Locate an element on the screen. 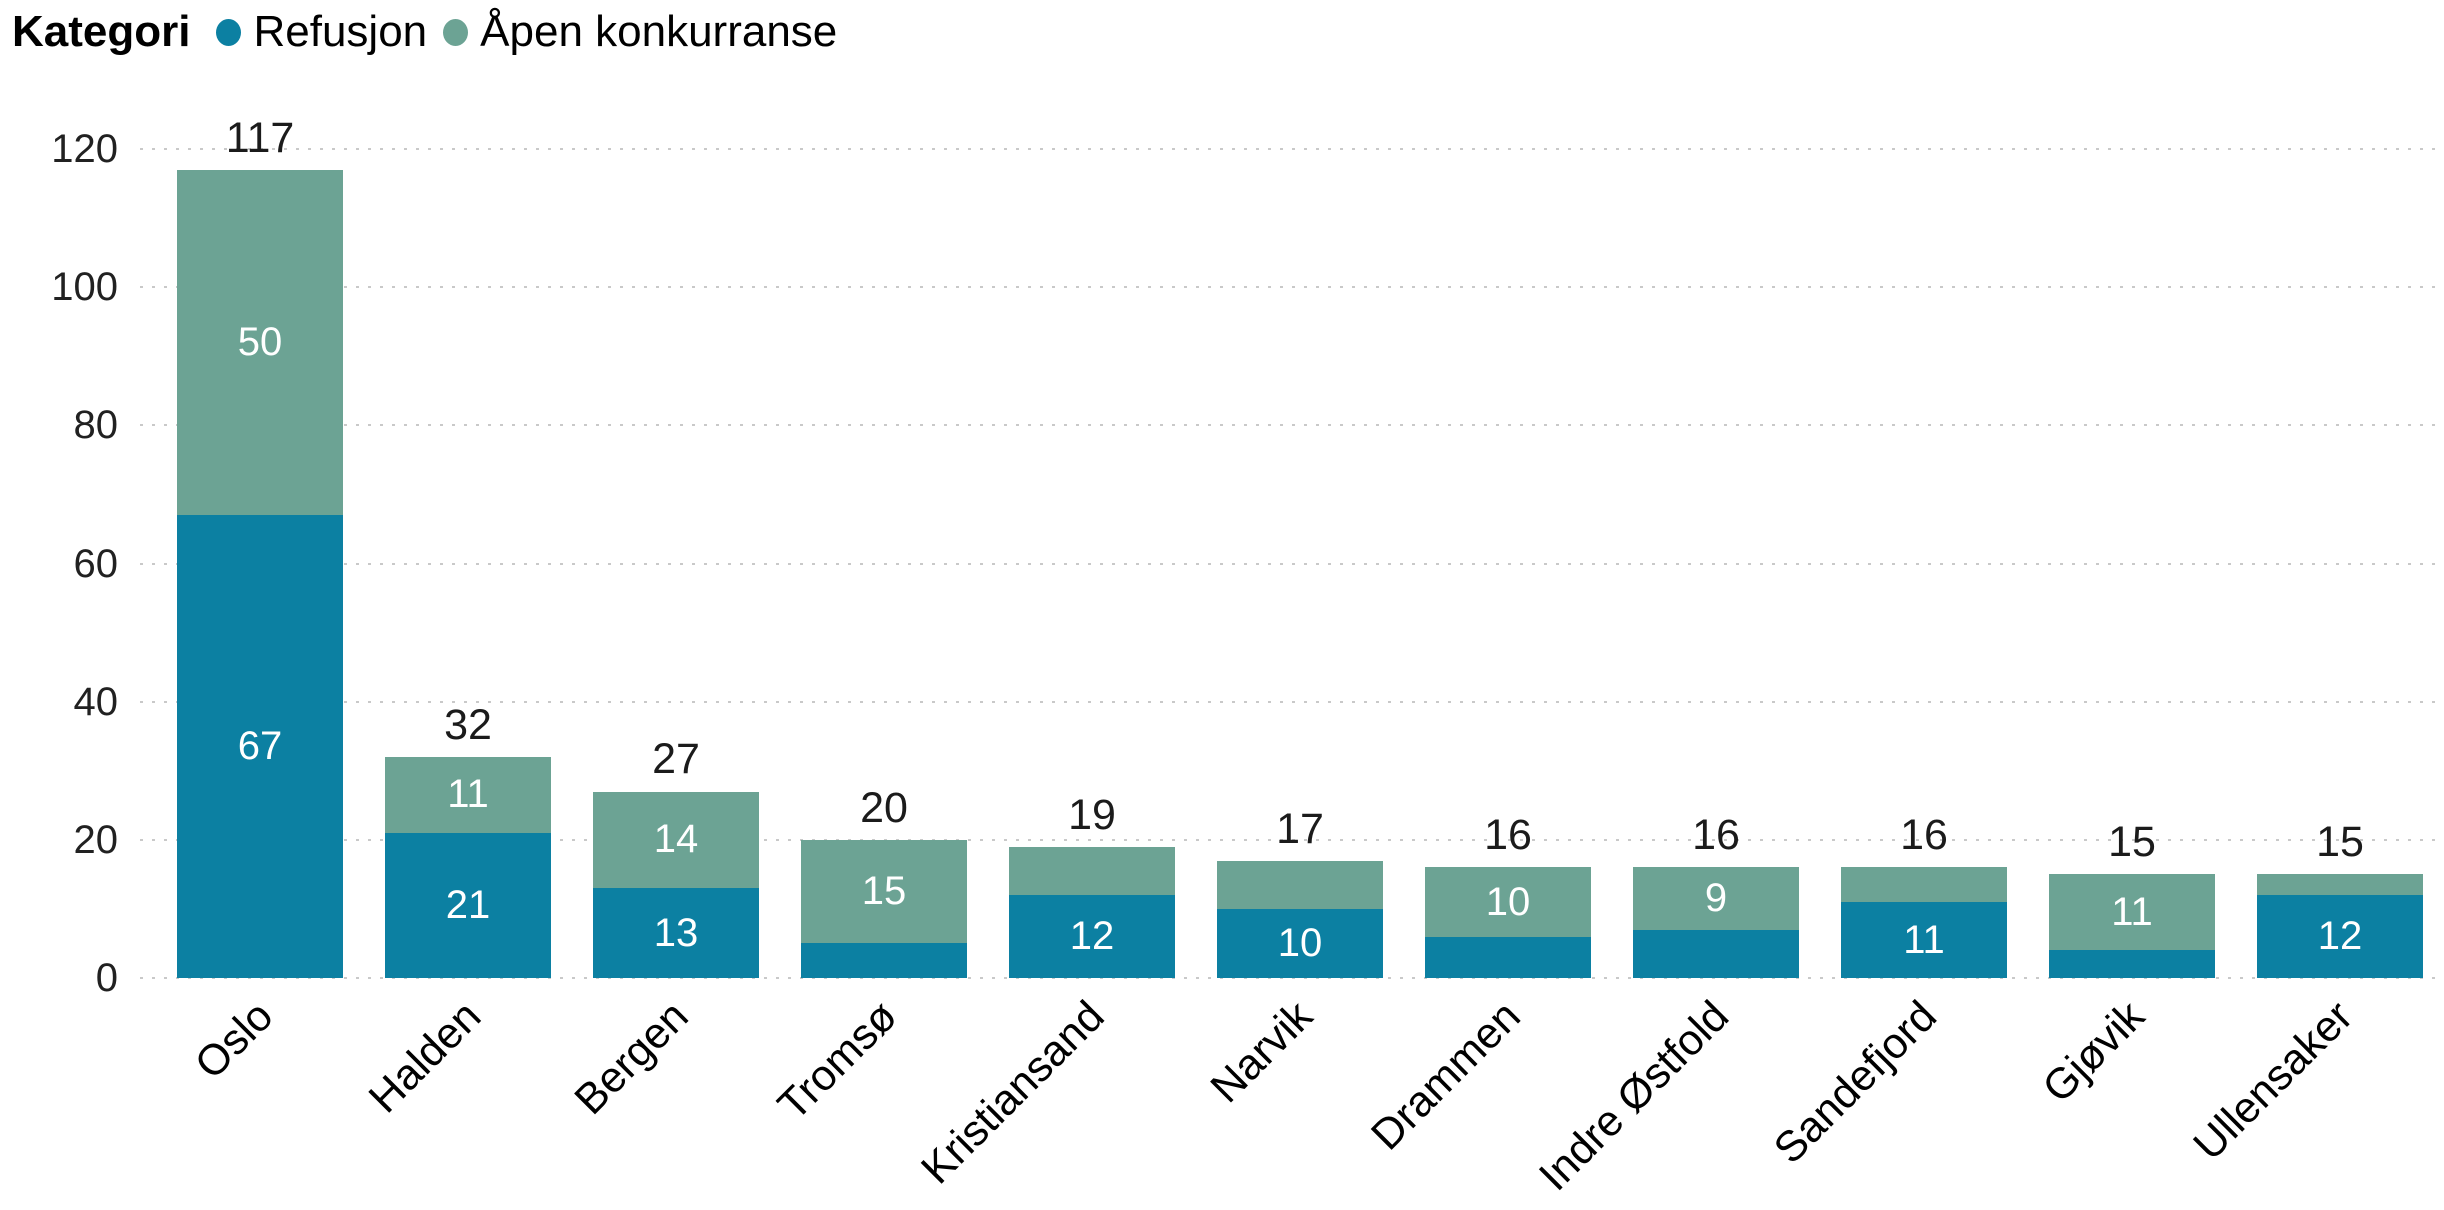 The width and height of the screenshot is (2444, 1210). bar-segment-apen-konkurranse: 50 is located at coordinates (260, 342).